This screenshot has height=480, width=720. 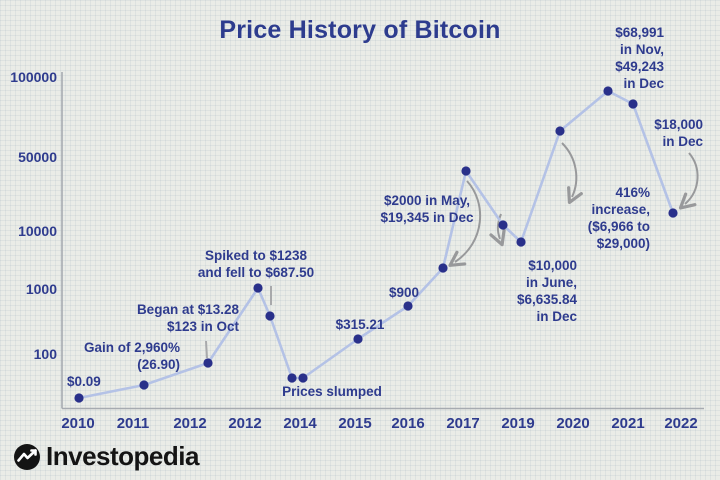 What do you see at coordinates (131, 356) in the screenshot?
I see `annotation-gain-2011: Gain of 2,960% (26.90)` at bounding box center [131, 356].